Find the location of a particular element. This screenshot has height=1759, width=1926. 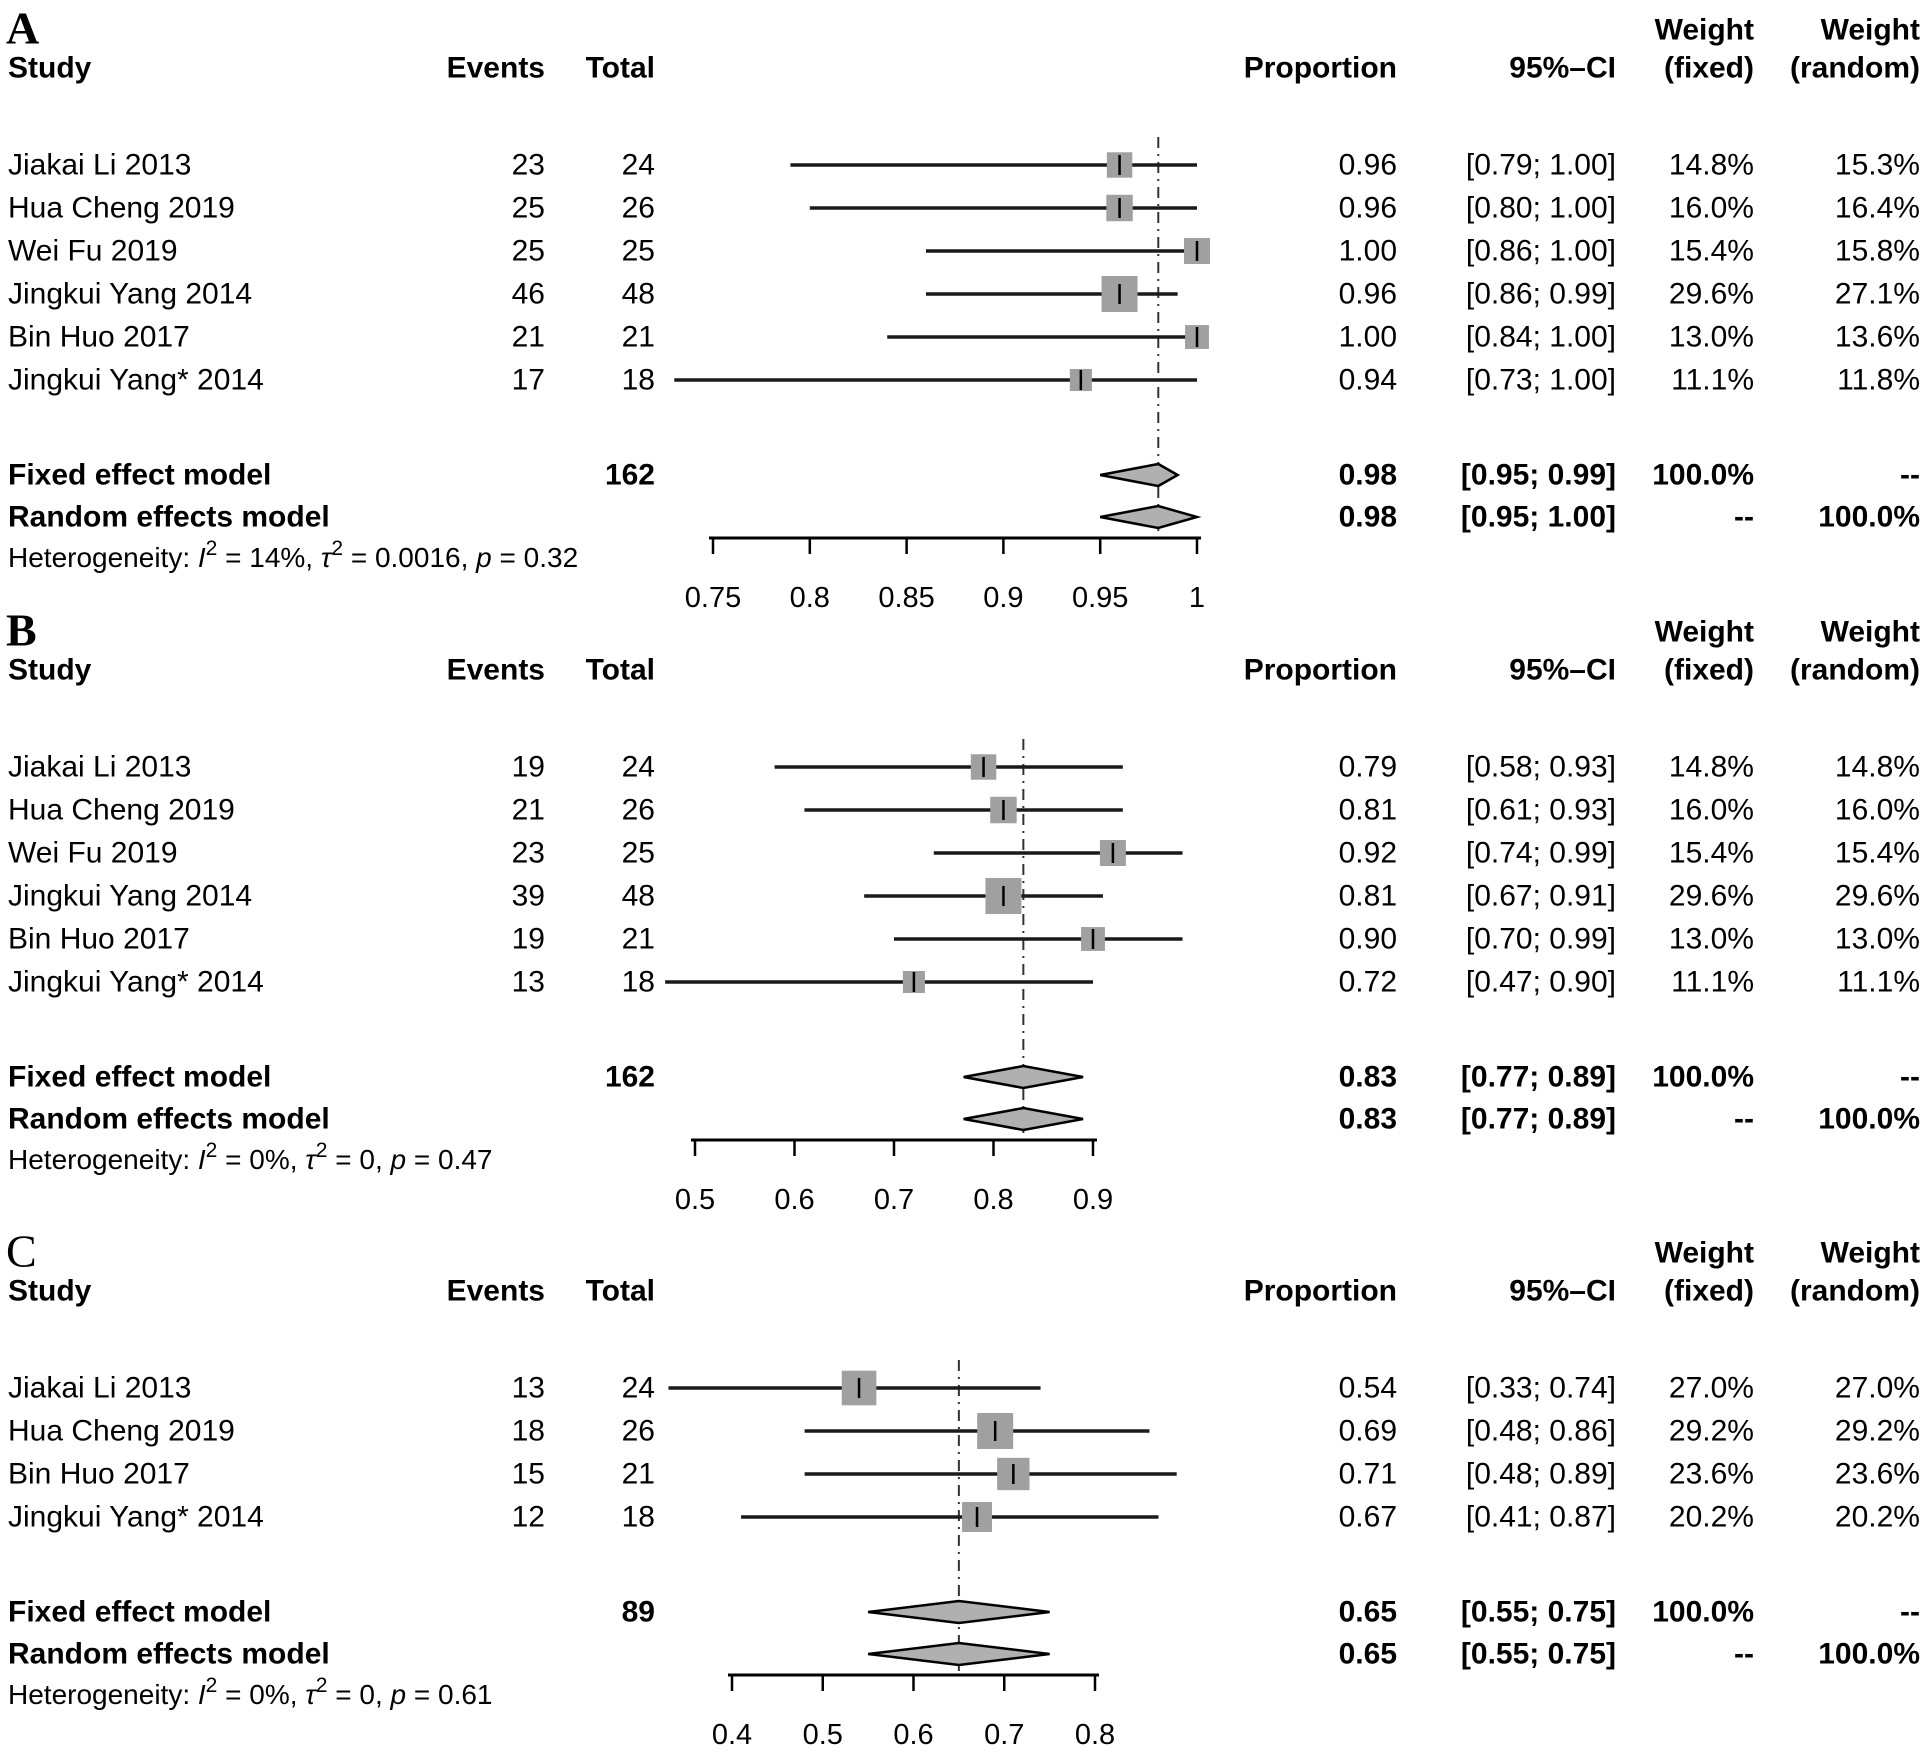

study-weight-random: 15.4% is located at coordinates (1877, 853).